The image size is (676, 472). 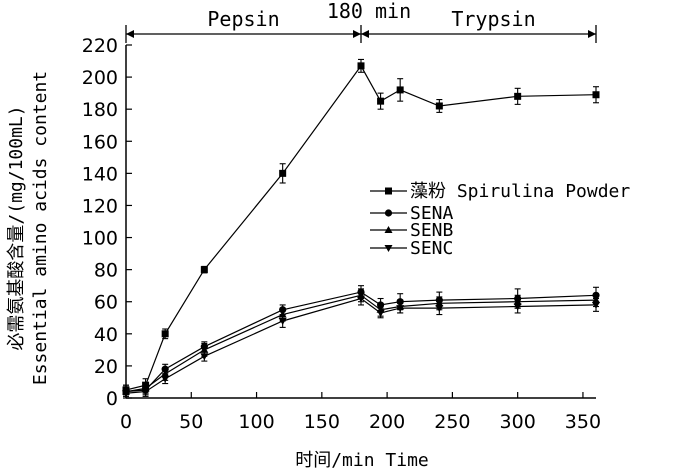 What do you see at coordinates (520, 191) in the screenshot?
I see `legend-label-spirulina: 藻粉 Spirulina Powder` at bounding box center [520, 191].